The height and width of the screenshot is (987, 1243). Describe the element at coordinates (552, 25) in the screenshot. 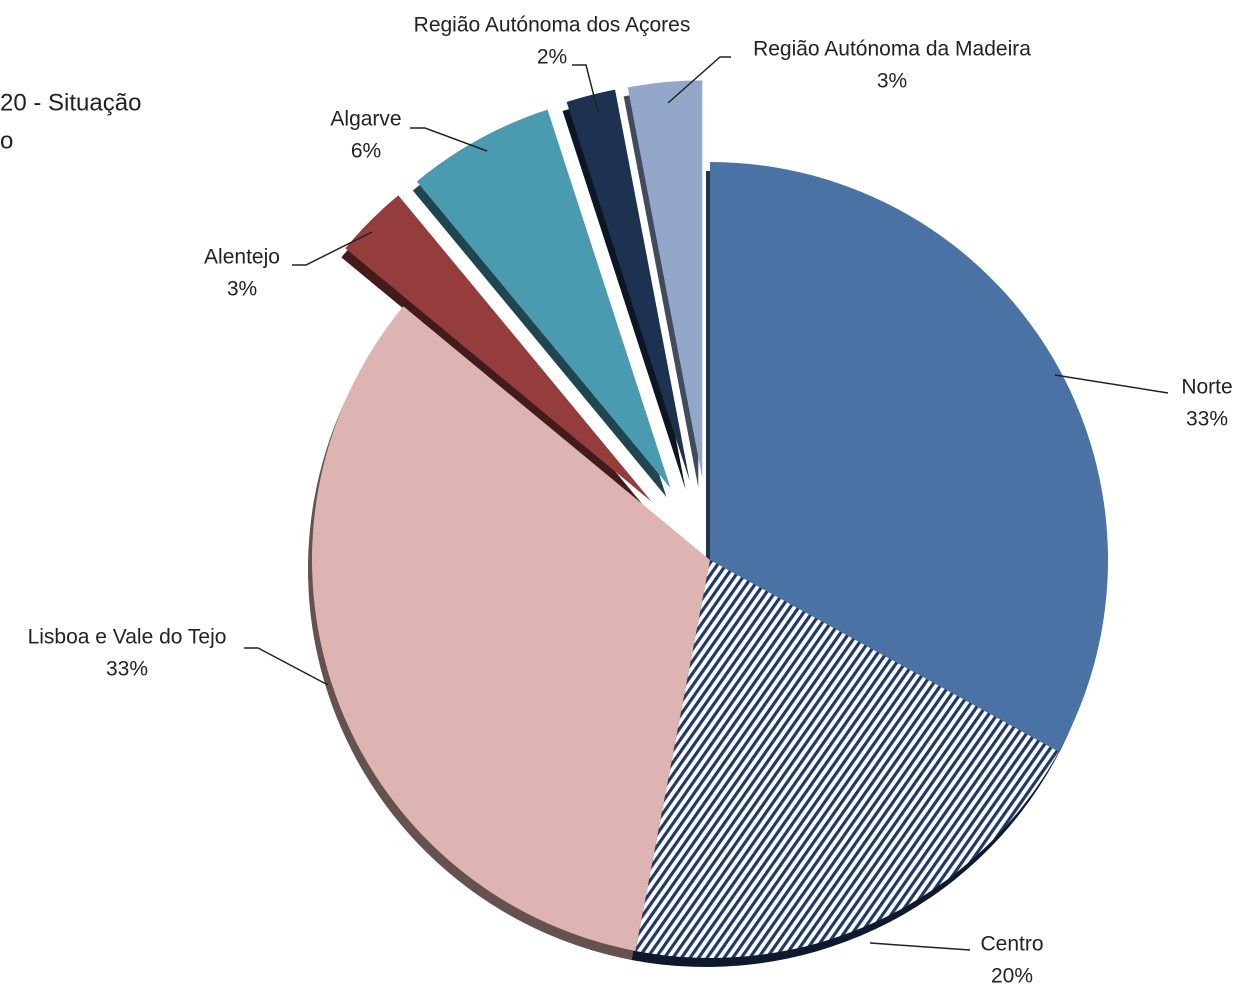

I see `data-label-name: Região Autónoma dos Açores` at that location.